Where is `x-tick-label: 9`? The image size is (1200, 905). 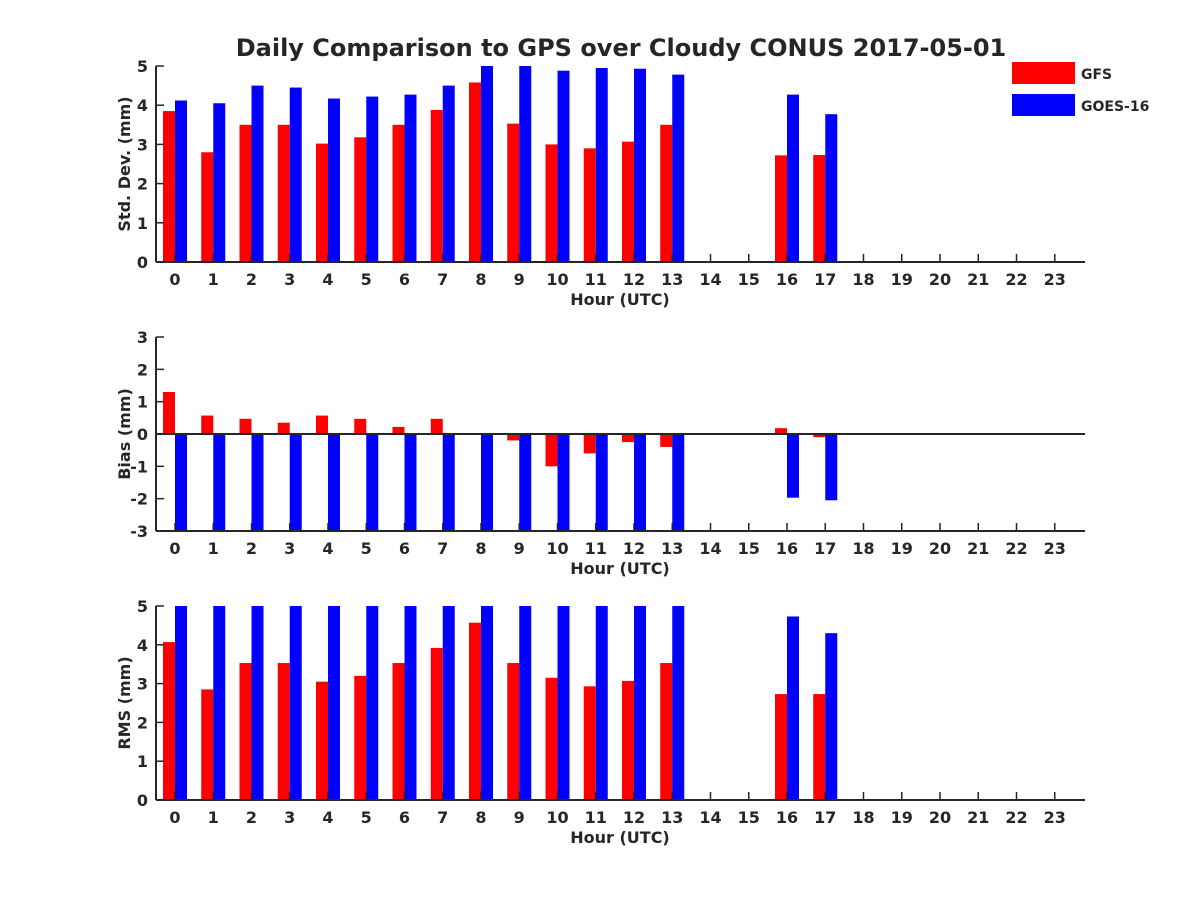 x-tick-label: 9 is located at coordinates (519, 548).